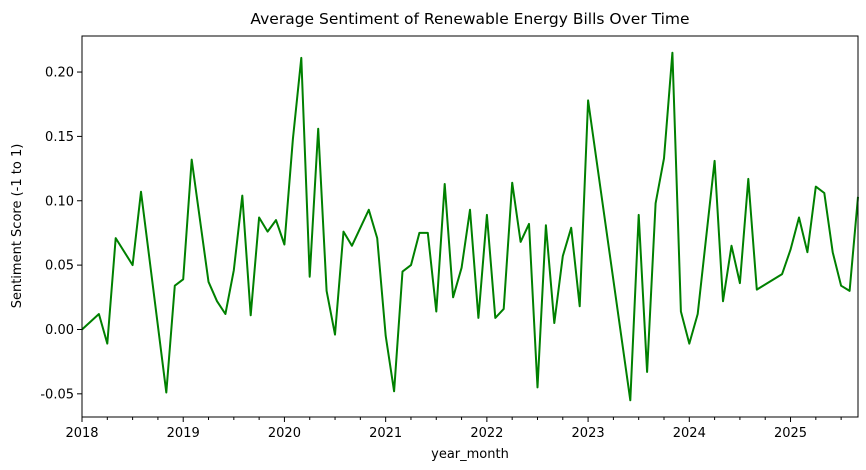  Describe the element at coordinates (57, 394) in the screenshot. I see `y-tick-label: -0.05` at that location.